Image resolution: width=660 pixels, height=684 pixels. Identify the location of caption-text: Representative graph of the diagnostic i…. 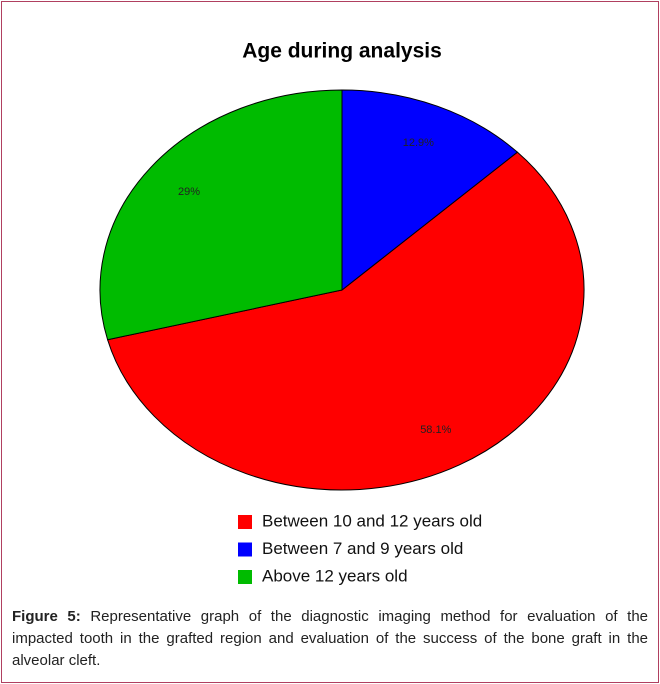
(330, 638).